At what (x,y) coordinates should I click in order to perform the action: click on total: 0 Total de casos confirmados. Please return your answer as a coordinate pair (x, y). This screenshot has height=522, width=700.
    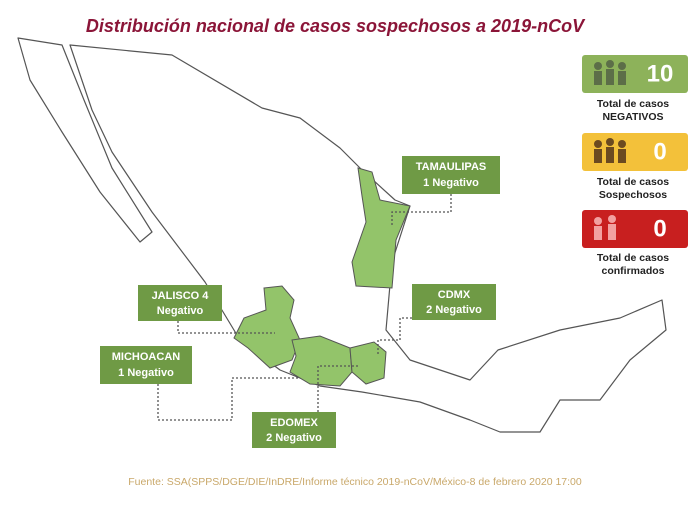
    Looking at the image, I should click on (635, 243).